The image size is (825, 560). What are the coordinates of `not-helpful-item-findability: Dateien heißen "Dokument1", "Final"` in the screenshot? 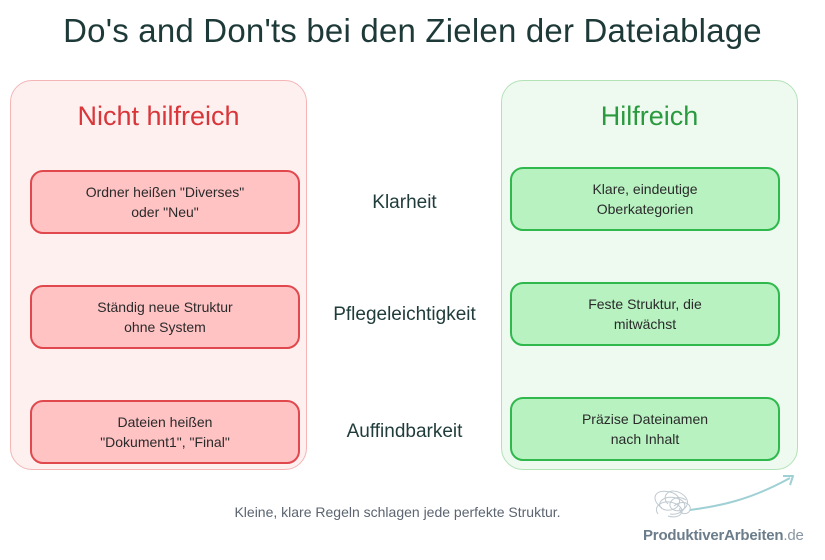 It's located at (165, 432).